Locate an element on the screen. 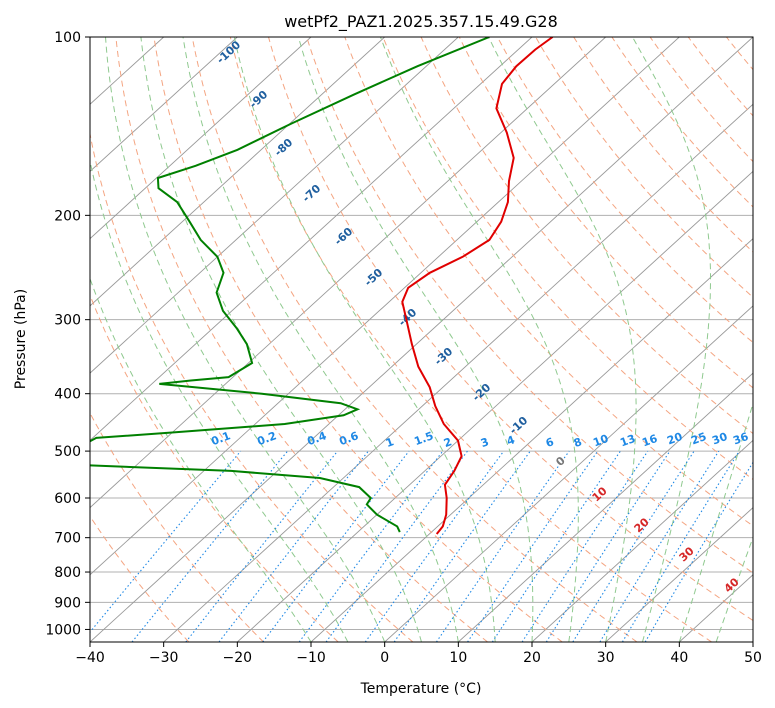 The image size is (775, 708). mixing-ratio-label: 6 is located at coordinates (550, 442).